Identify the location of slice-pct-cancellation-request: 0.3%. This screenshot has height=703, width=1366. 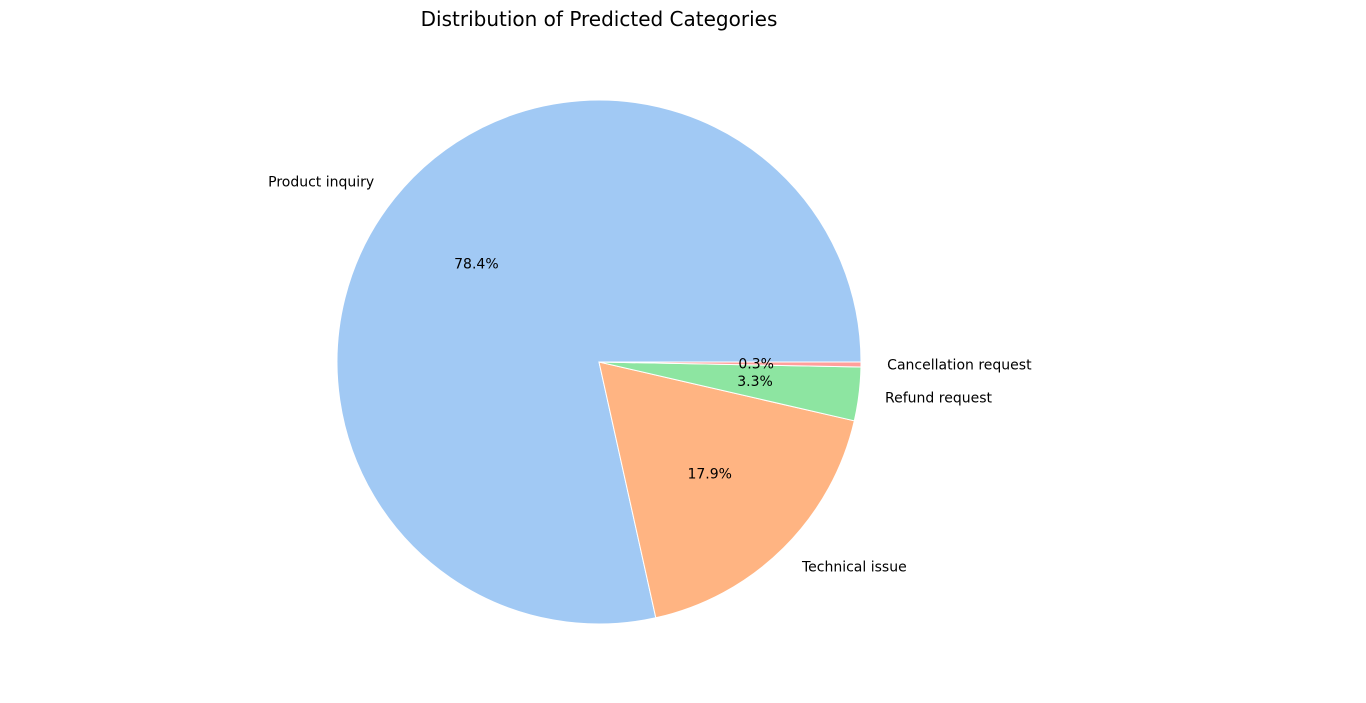
(756, 364).